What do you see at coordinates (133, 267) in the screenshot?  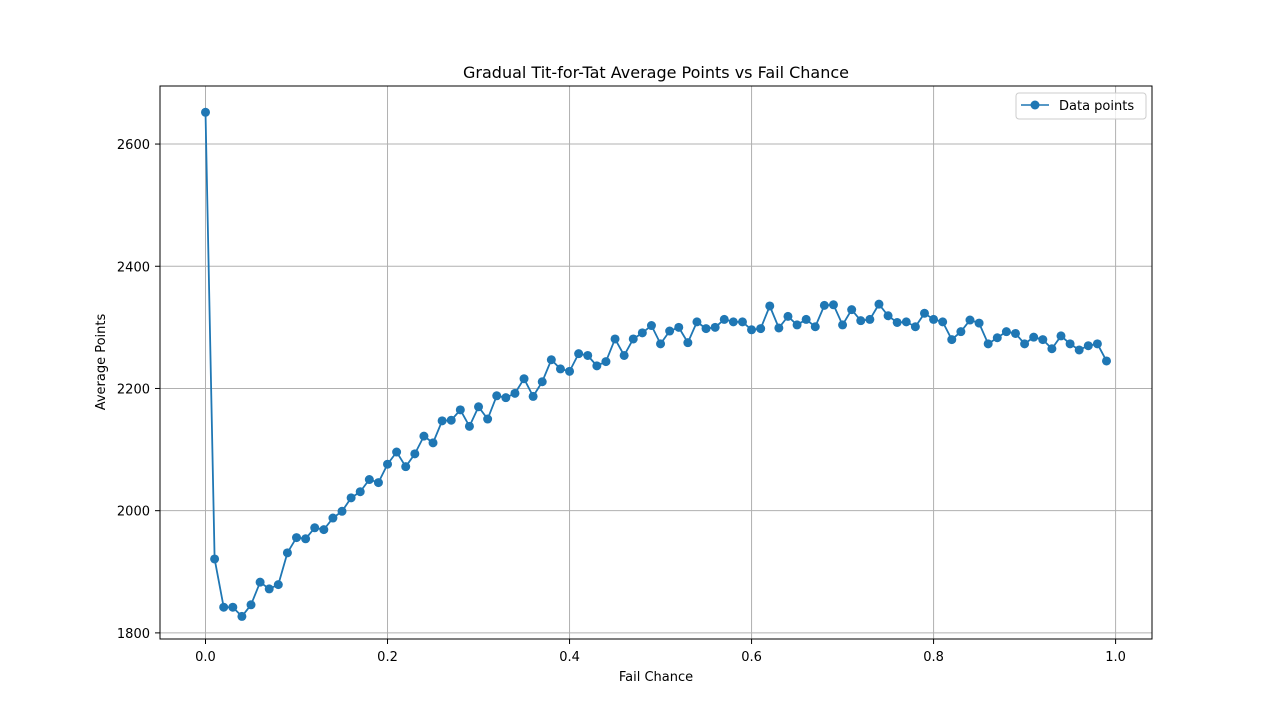 I see `y-tick-label: 2400` at bounding box center [133, 267].